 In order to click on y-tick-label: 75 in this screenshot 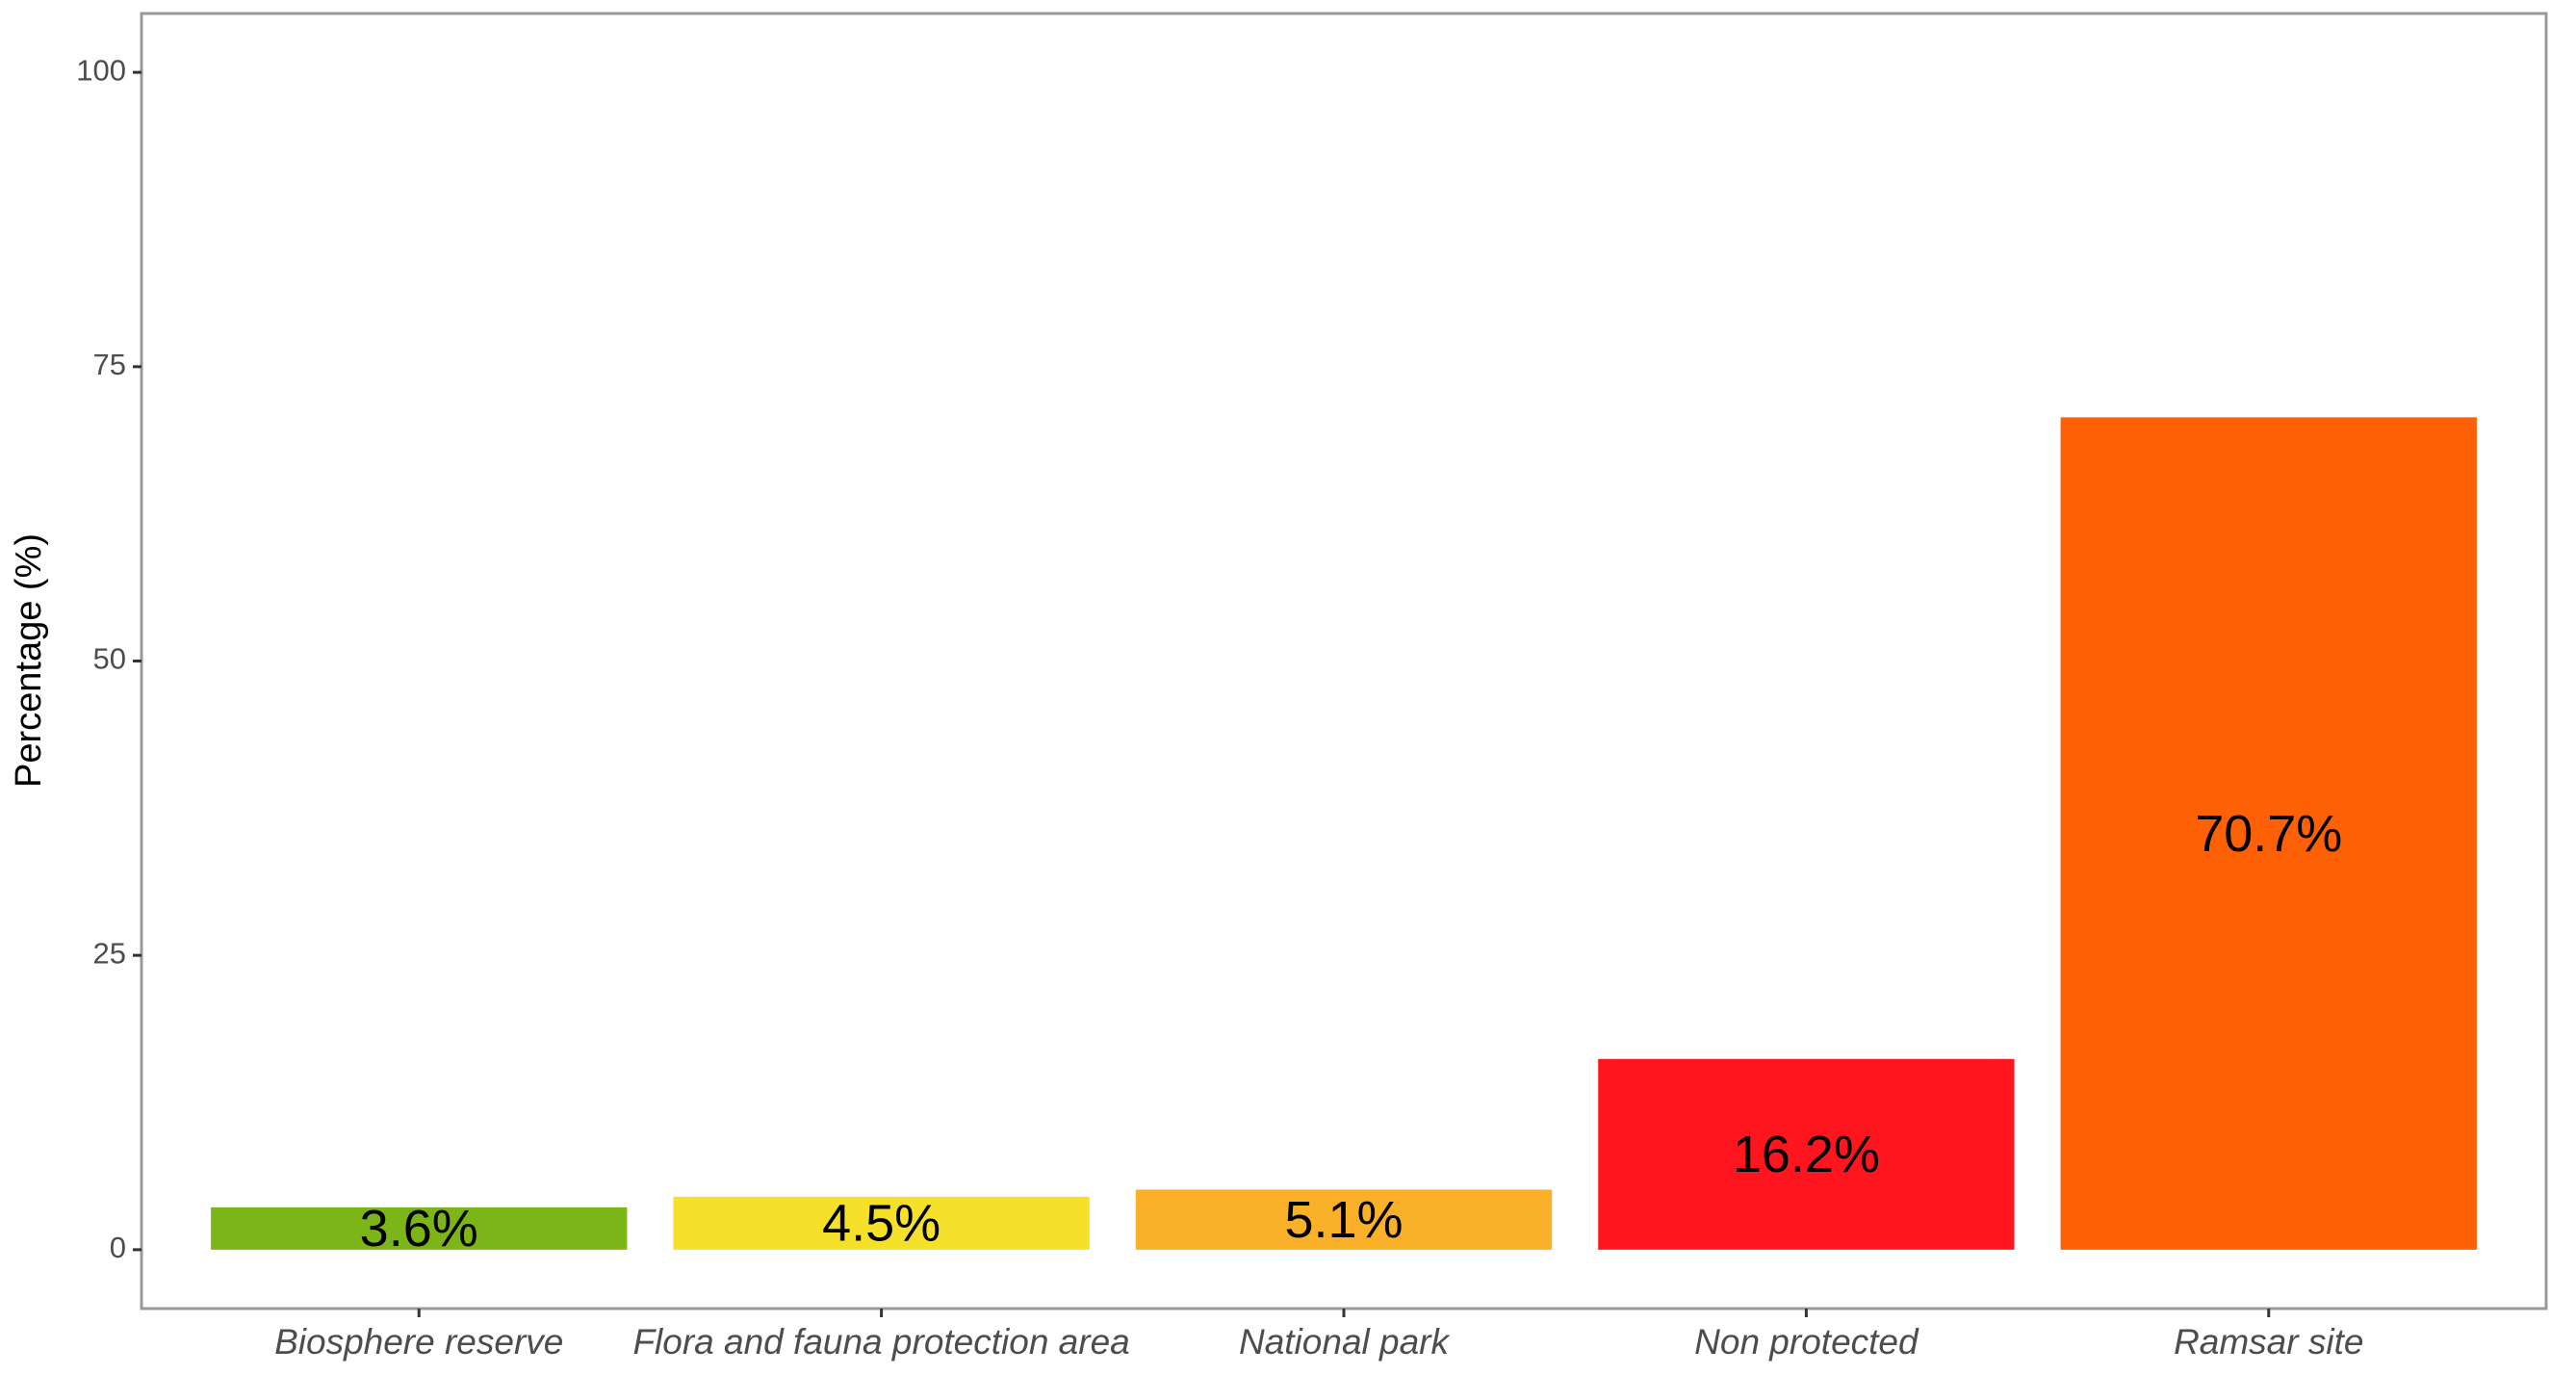, I will do `click(110, 364)`.